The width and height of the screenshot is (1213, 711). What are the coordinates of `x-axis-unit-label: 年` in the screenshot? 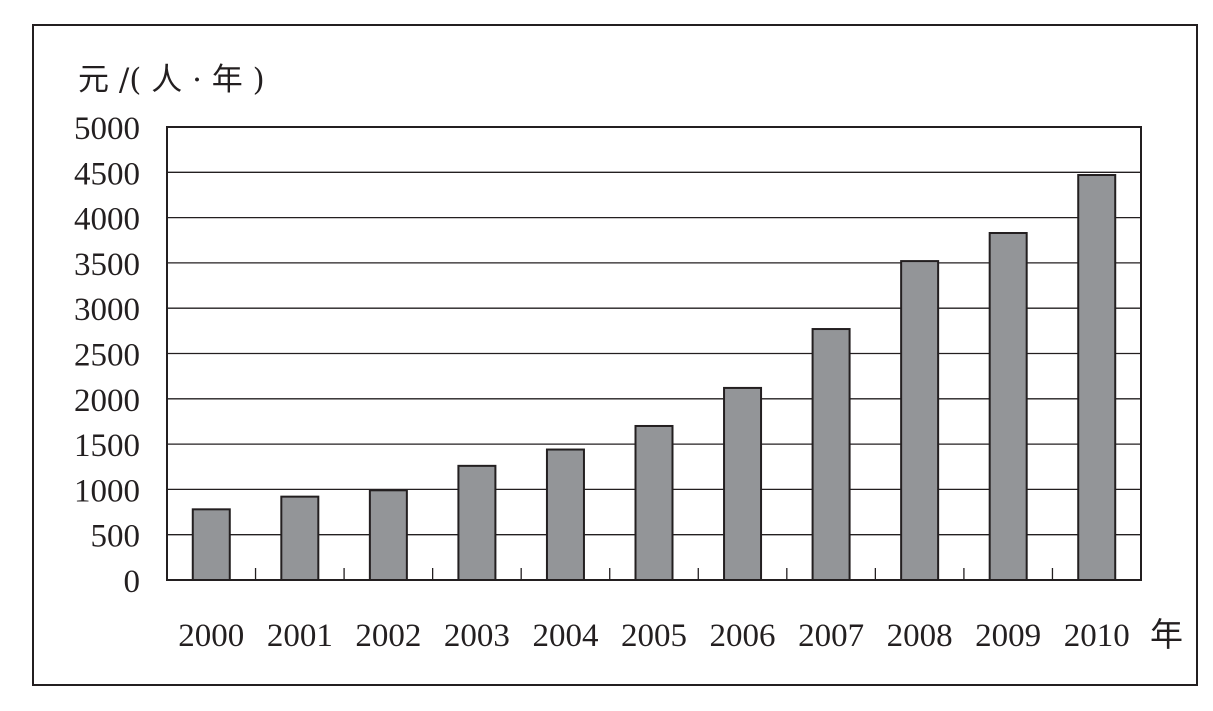 It's located at (1166, 635).